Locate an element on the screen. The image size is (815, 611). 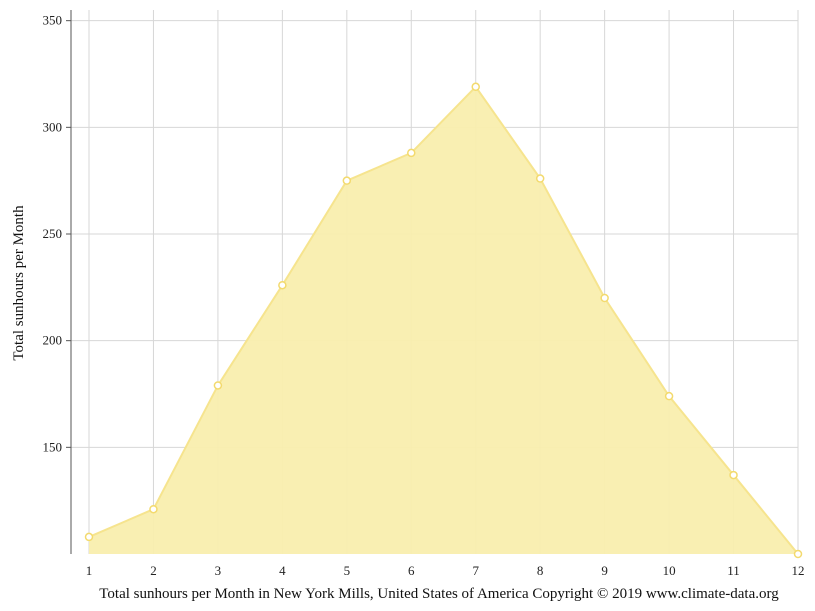
y-tick-label: 150 is located at coordinates (53, 446).